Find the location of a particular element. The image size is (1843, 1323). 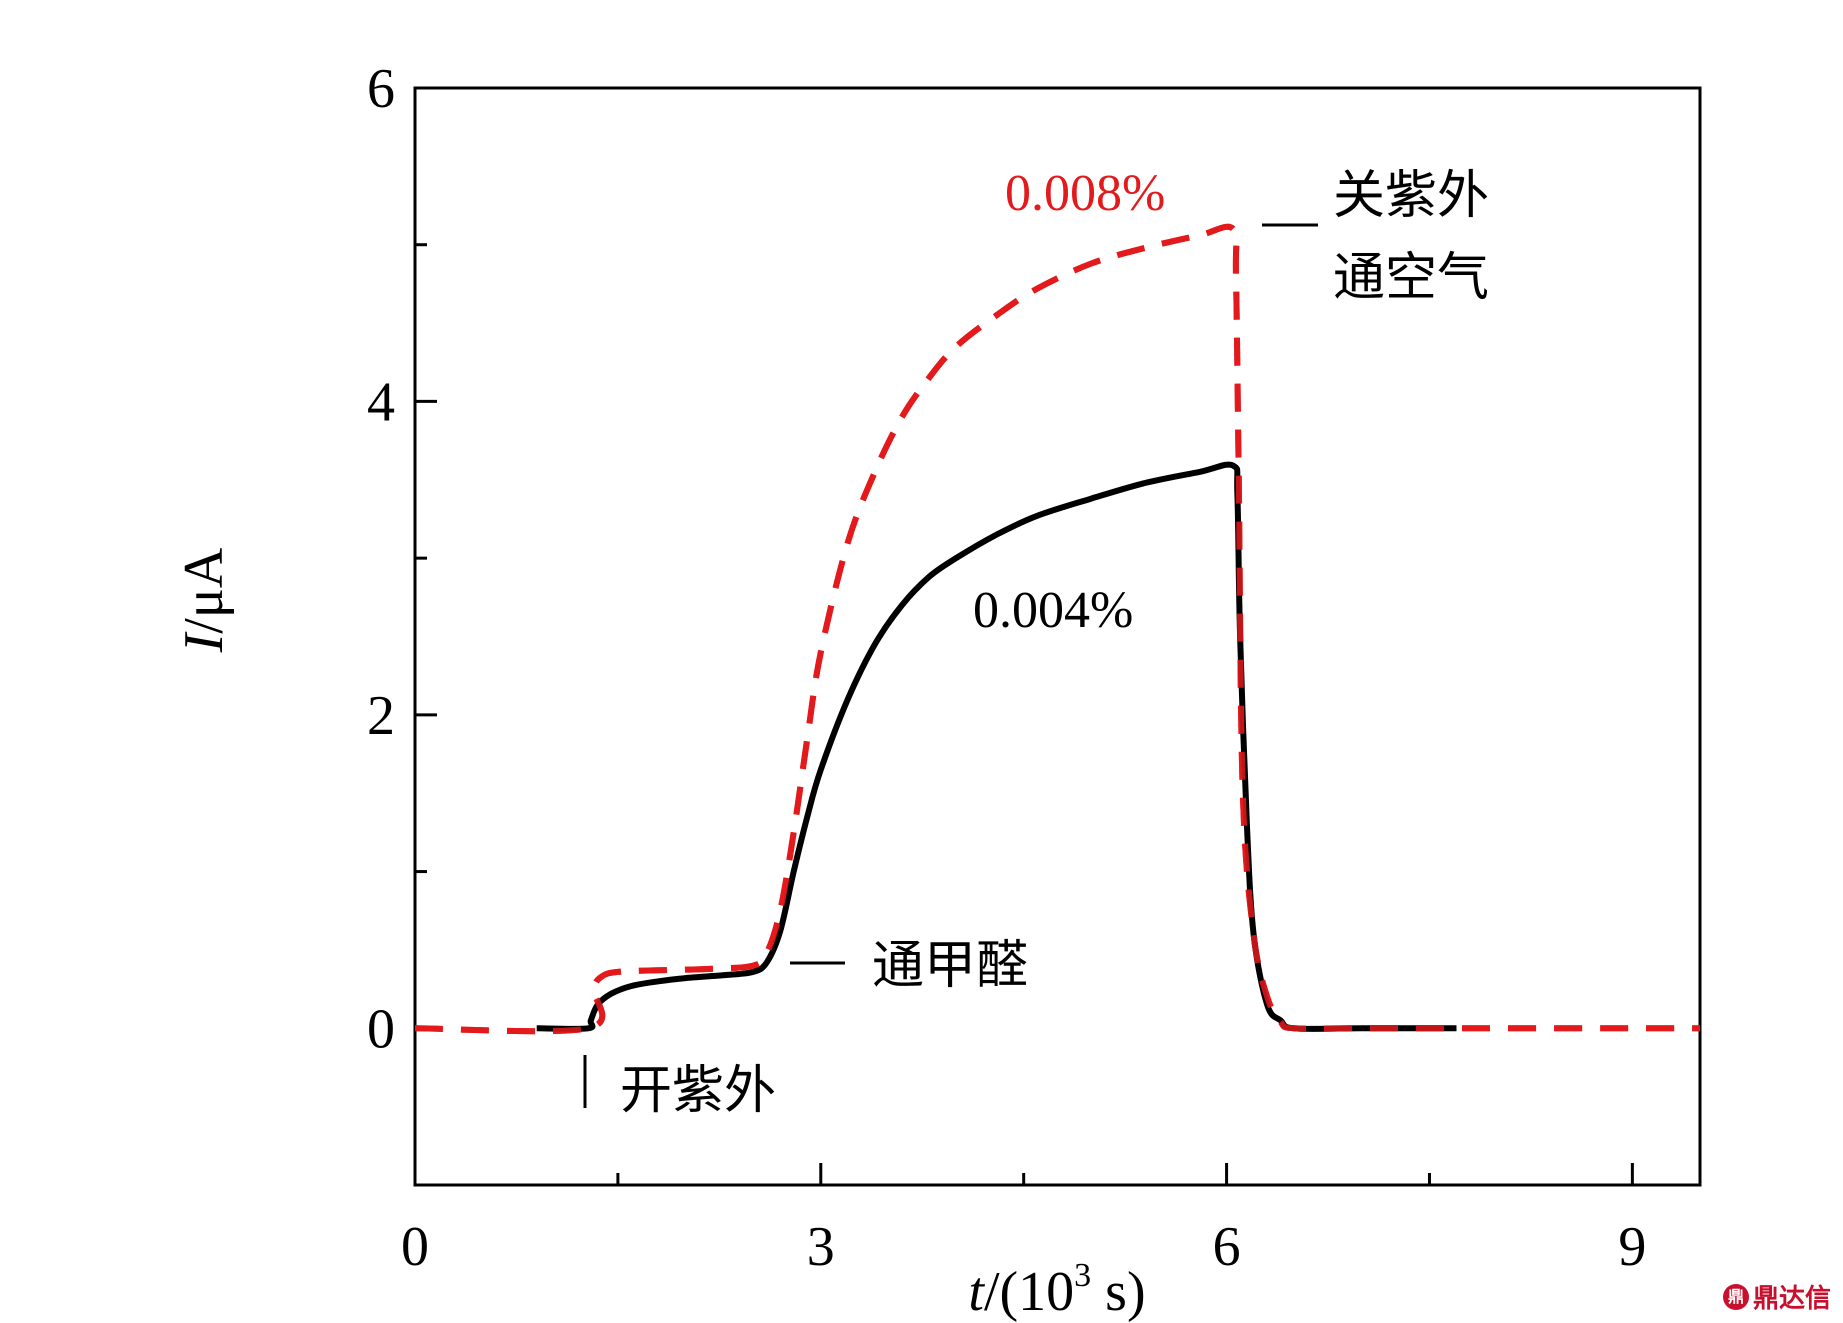

y-tick-label: 0 is located at coordinates (381, 1029).